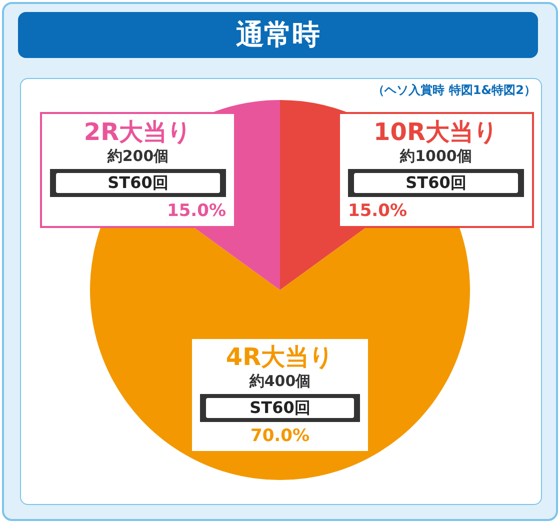 The width and height of the screenshot is (560, 523). I want to click on text: 約400個, so click(280, 381).